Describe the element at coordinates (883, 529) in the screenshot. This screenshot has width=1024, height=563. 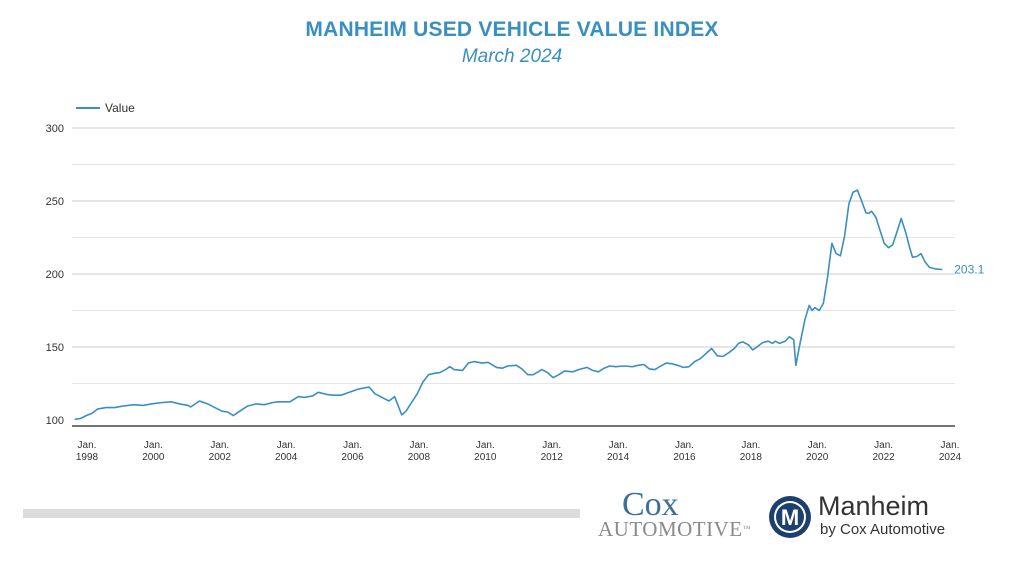
I see `manheim-logo-subtitle: by Cox Automotive` at that location.